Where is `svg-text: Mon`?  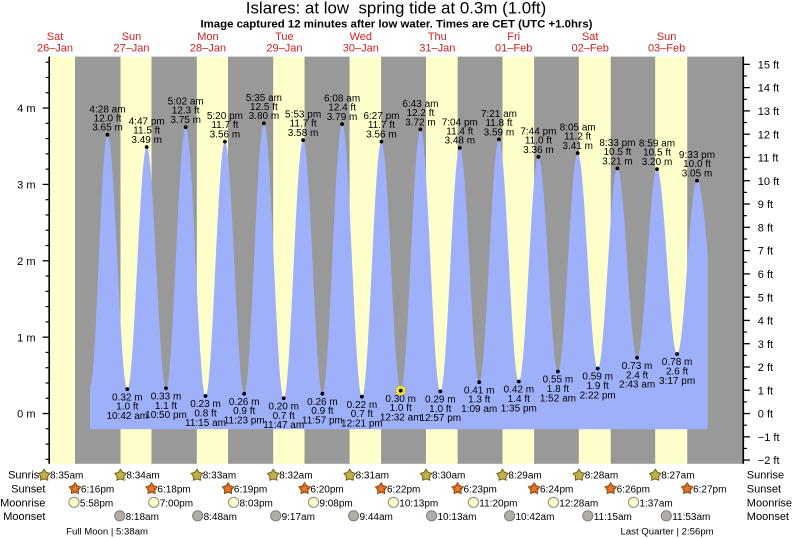
svg-text: Mon is located at coordinates (207, 37).